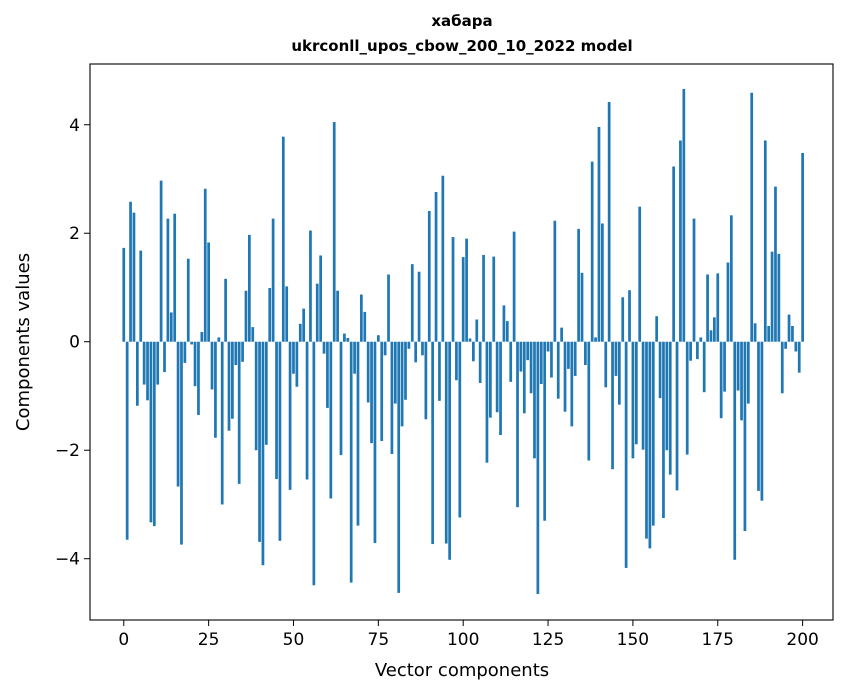 The height and width of the screenshot is (696, 847). Describe the element at coordinates (74, 126) in the screenshot. I see `y-tick-label: 4` at that location.